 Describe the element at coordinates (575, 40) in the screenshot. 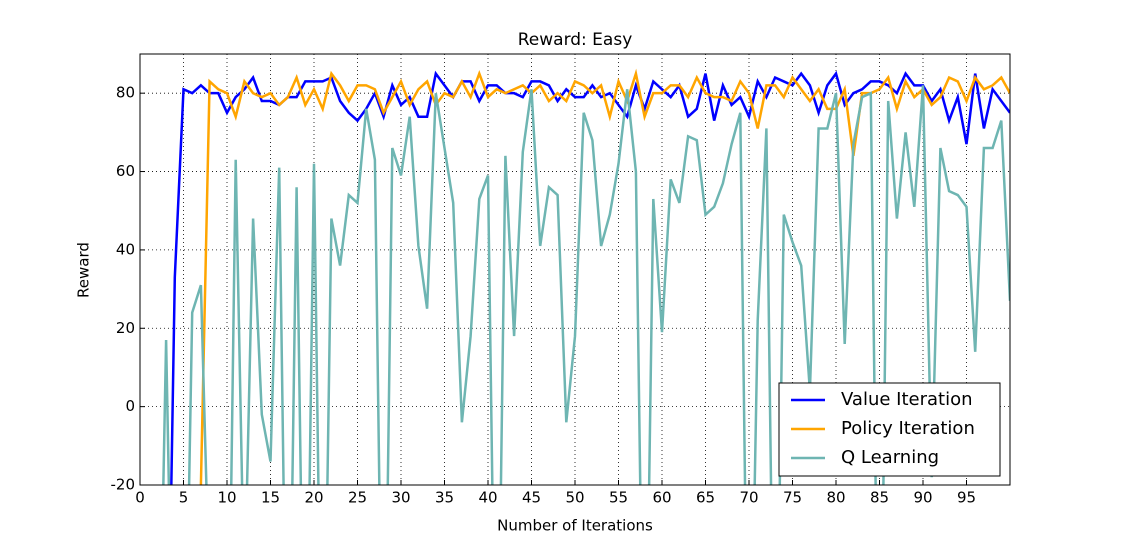

I see `chart-title: Reward: Easy` at that location.